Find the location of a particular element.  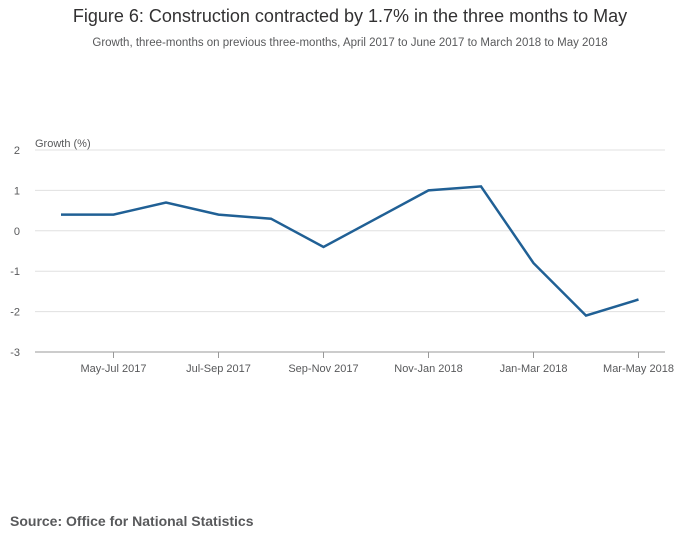

x-tick-label-4: Jan-Mar 2018 is located at coordinates (534, 369).